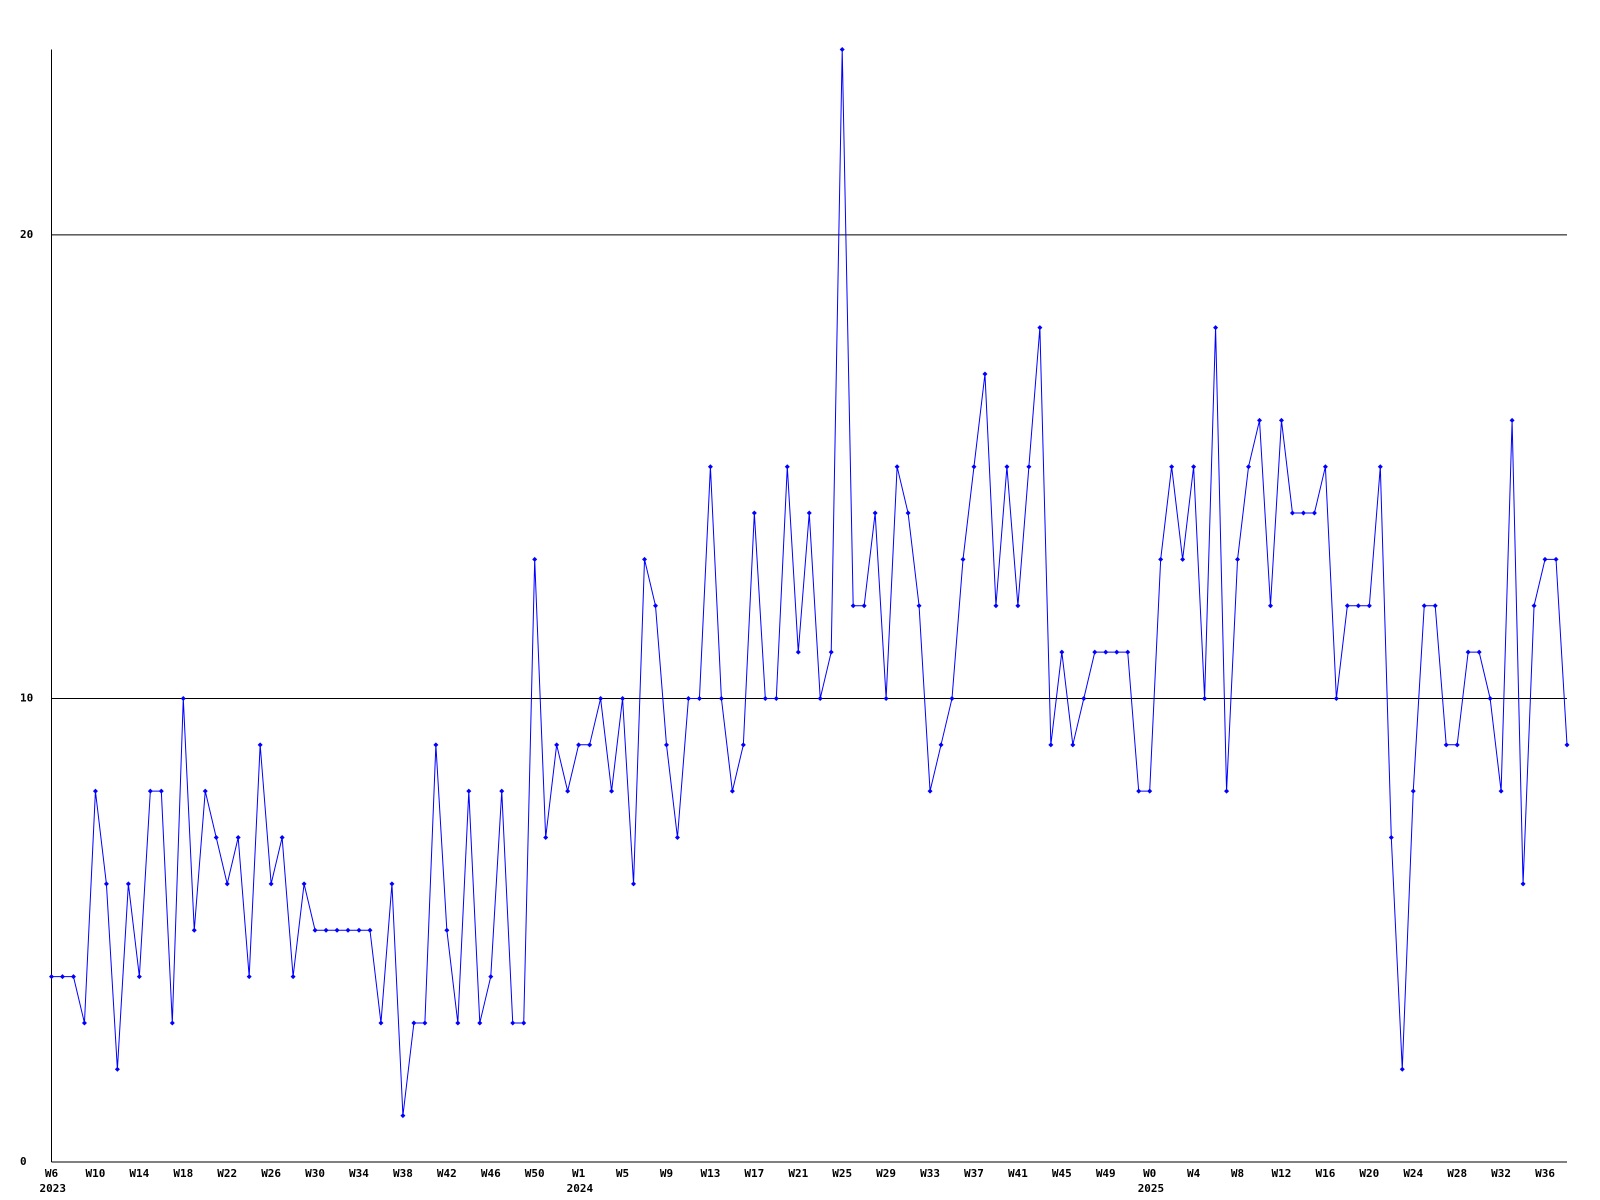 The width and height of the screenshot is (1600, 1200). What do you see at coordinates (1149, 1173) in the screenshot?
I see `x-tick-label: W0` at bounding box center [1149, 1173].